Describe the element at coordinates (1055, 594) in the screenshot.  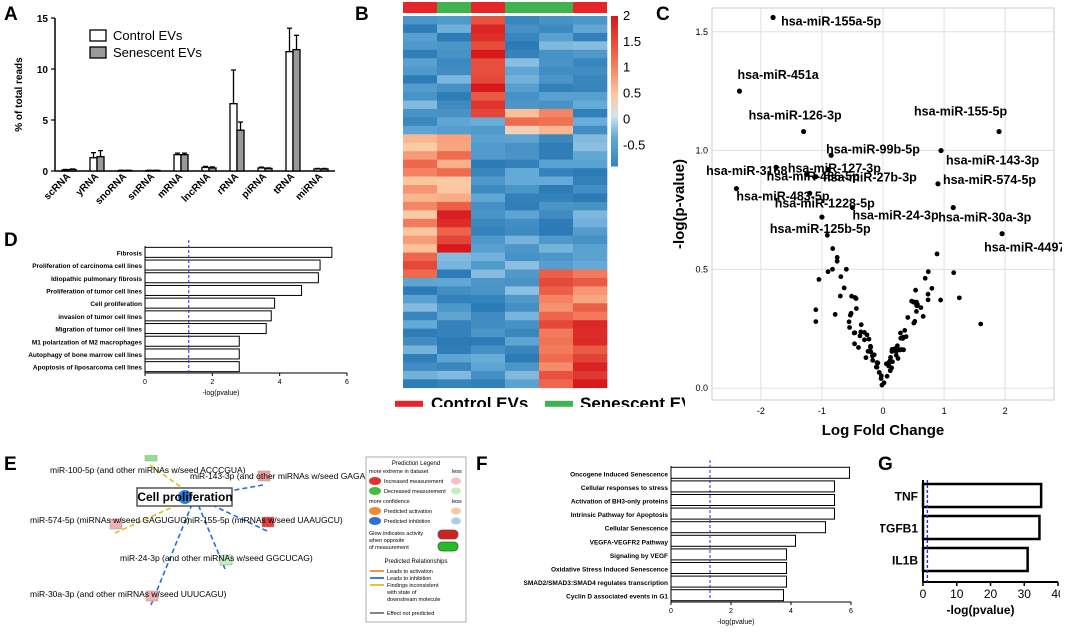
I see `x-tick-label: 40` at that location.